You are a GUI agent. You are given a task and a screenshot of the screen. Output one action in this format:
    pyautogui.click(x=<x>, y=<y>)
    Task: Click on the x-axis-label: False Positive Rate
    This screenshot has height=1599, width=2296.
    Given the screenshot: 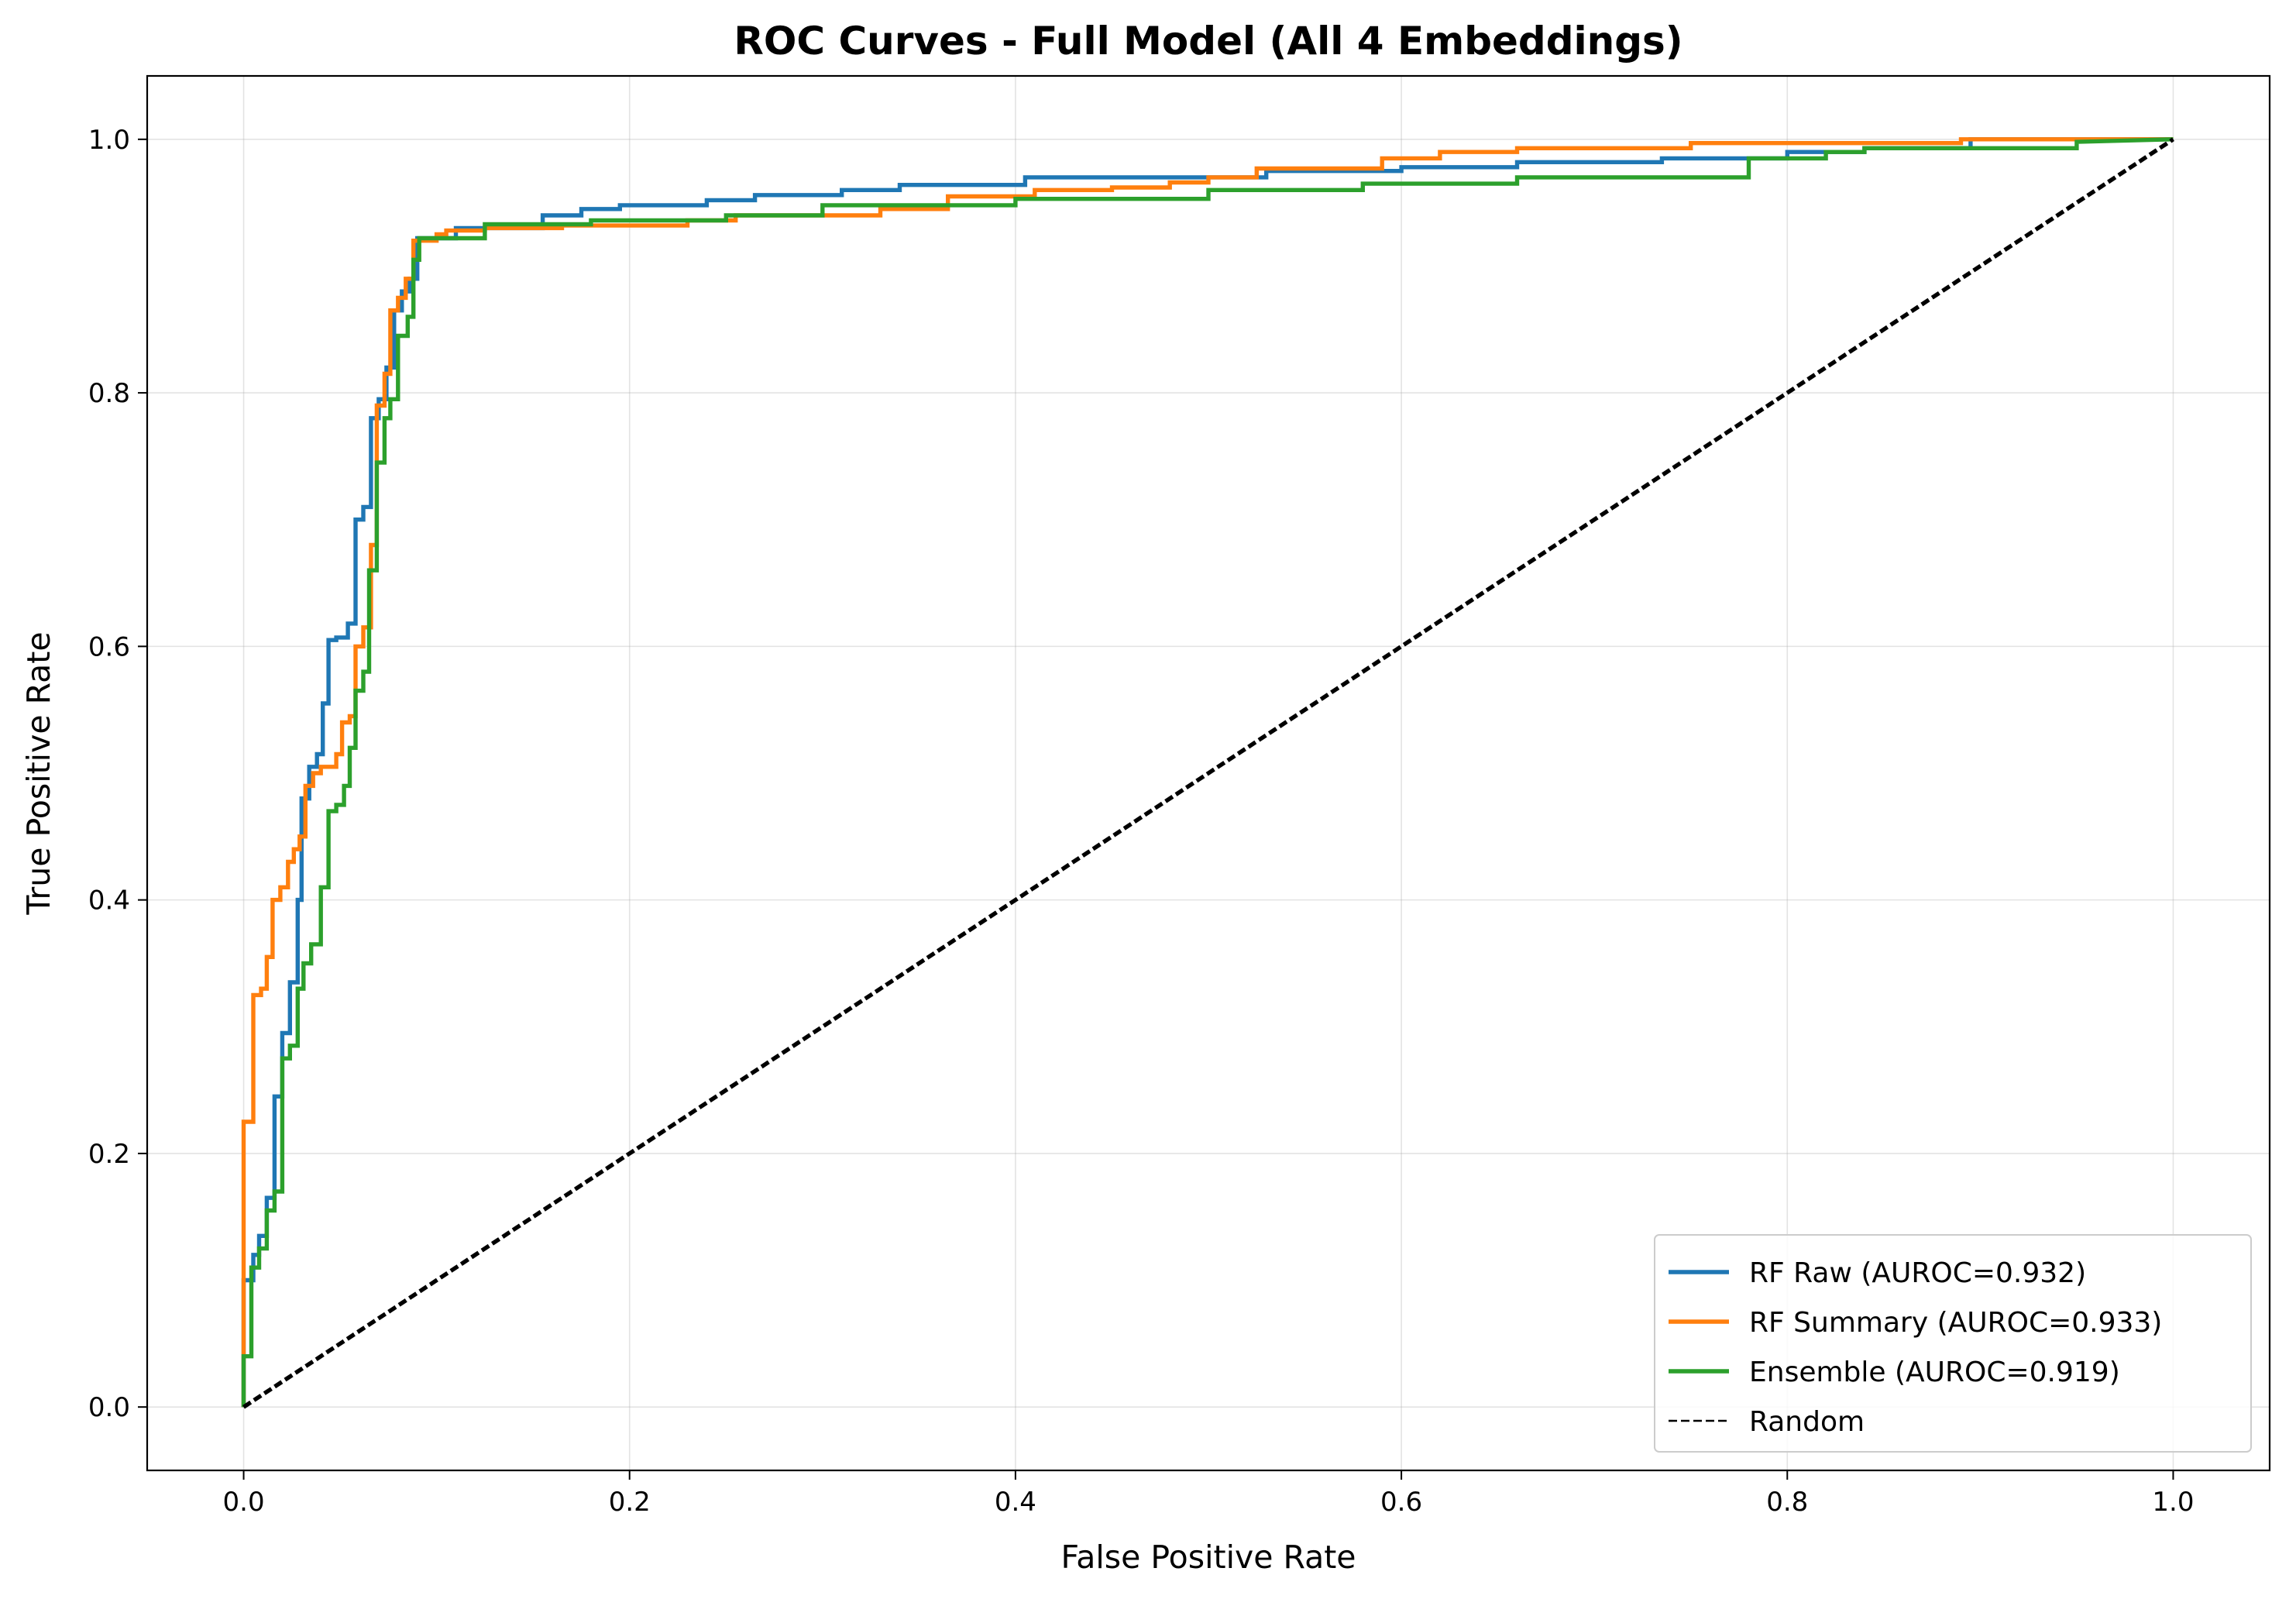 What is the action you would take?
    pyautogui.click(x=1208, y=1557)
    